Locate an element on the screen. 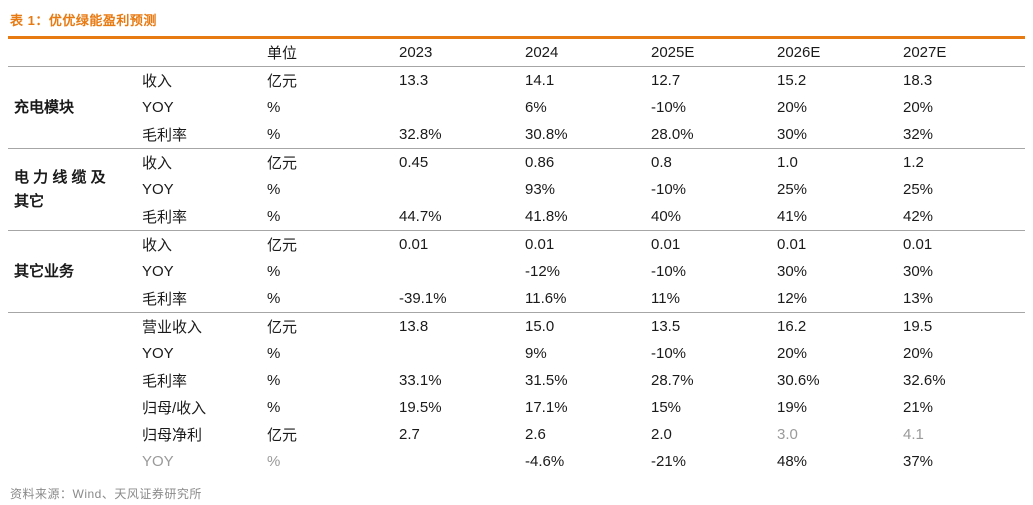 The image size is (1033, 505). table-row: 毛利率 % -39.1% 11.6% 11% 12% 13% is located at coordinates (516, 299).